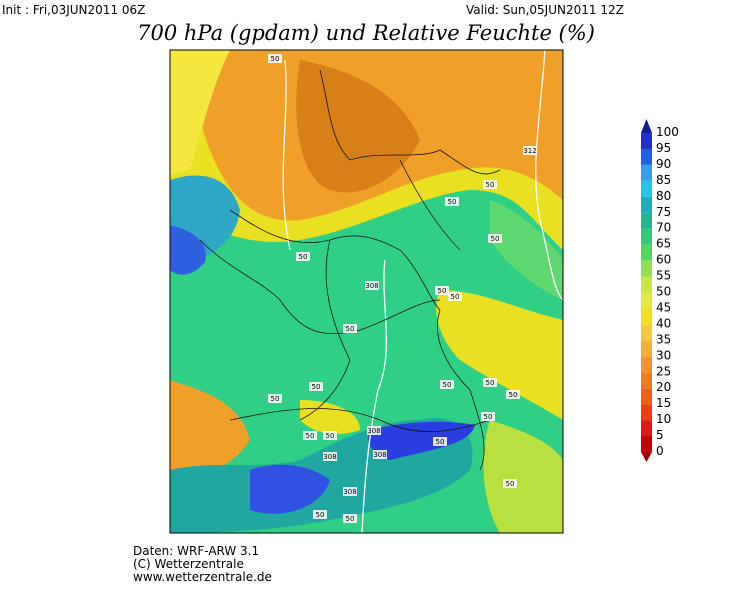 The height and width of the screenshot is (589, 732). Describe the element at coordinates (663, 196) in the screenshot. I see `colorbar-label: 80` at that location.